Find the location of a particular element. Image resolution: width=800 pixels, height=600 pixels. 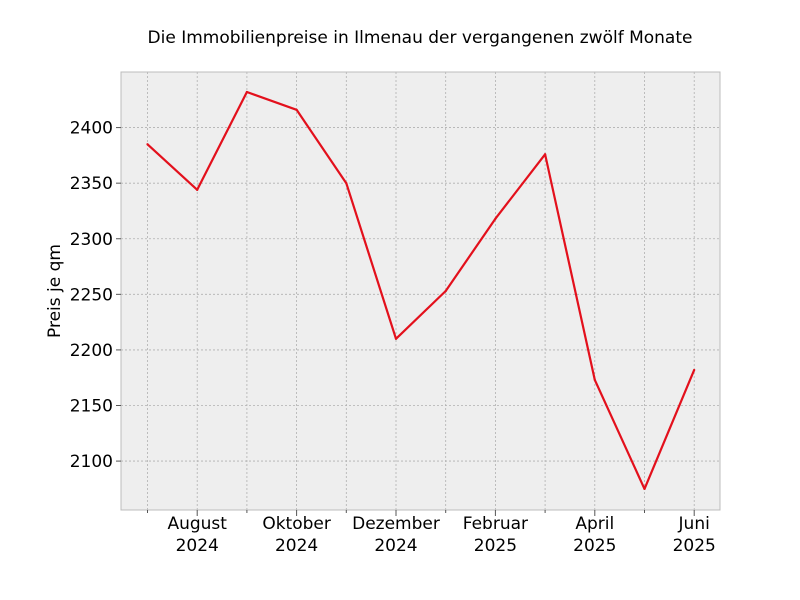

y-tick-label: 2100 is located at coordinates (91, 462).